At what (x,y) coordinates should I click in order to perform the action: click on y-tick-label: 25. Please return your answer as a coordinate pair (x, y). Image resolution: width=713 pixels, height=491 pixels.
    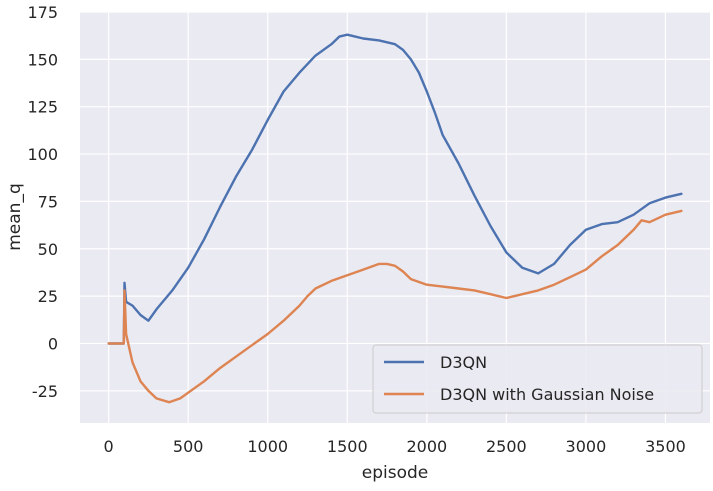
    Looking at the image, I should click on (48, 296).